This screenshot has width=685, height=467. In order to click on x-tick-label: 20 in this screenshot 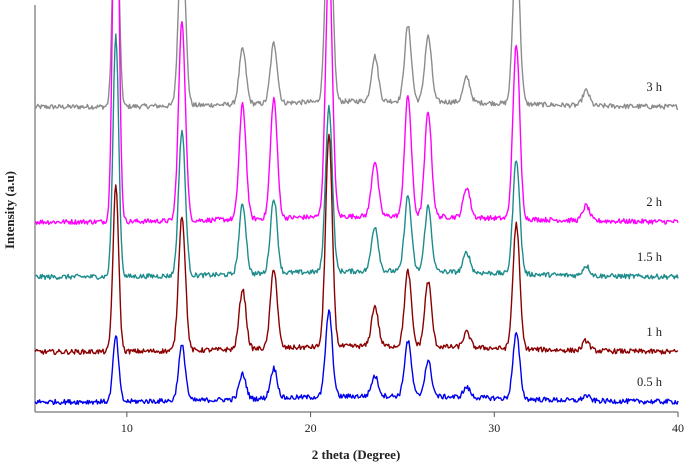, I will do `click(311, 428)`.